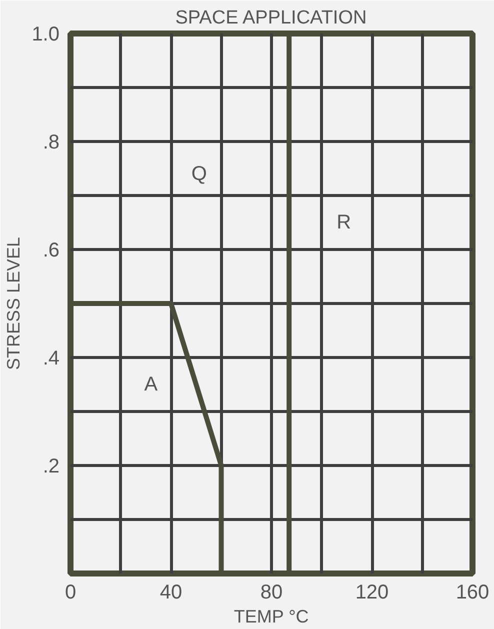 This screenshot has width=494, height=629. Describe the element at coordinates (271, 18) in the screenshot. I see `chart-title: SPACE APPLICATION` at that location.